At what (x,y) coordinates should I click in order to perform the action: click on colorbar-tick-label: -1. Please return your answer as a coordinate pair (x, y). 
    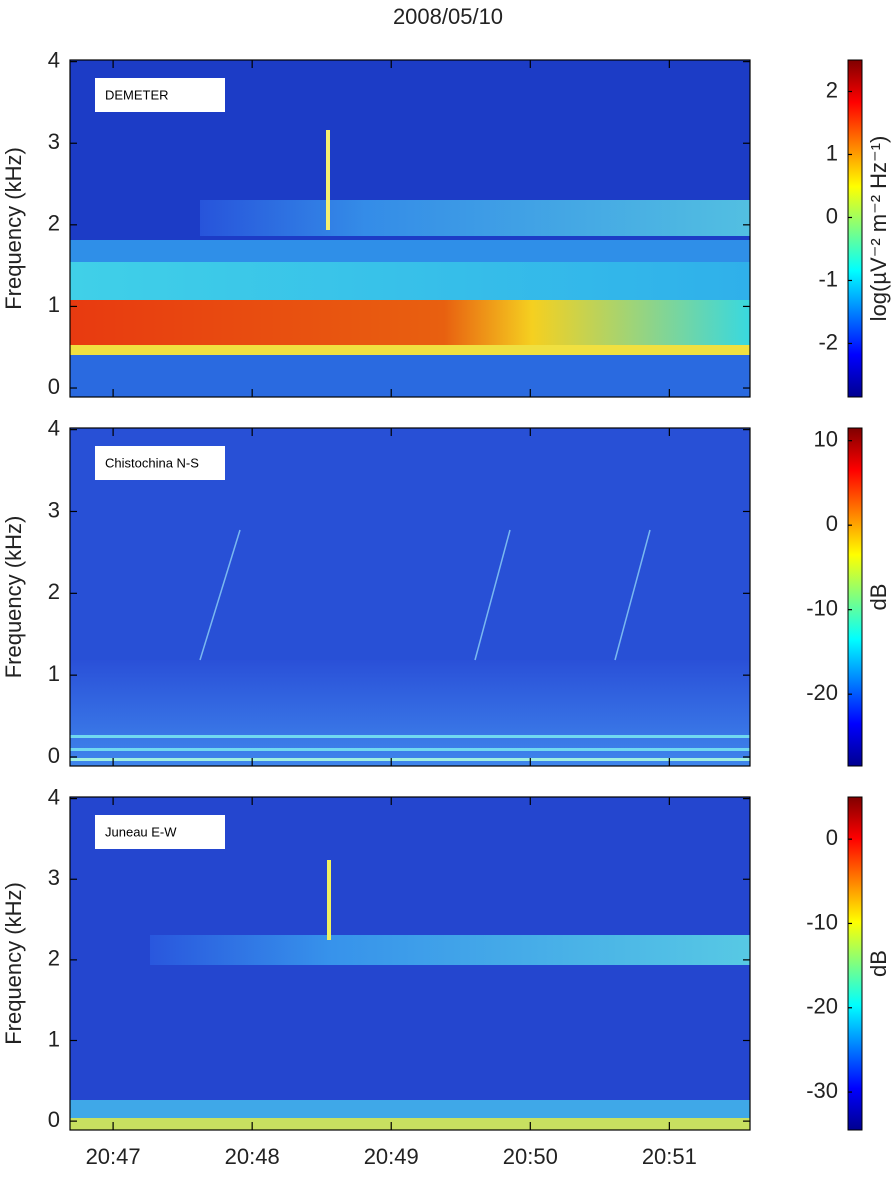
    Looking at the image, I should click on (828, 278).